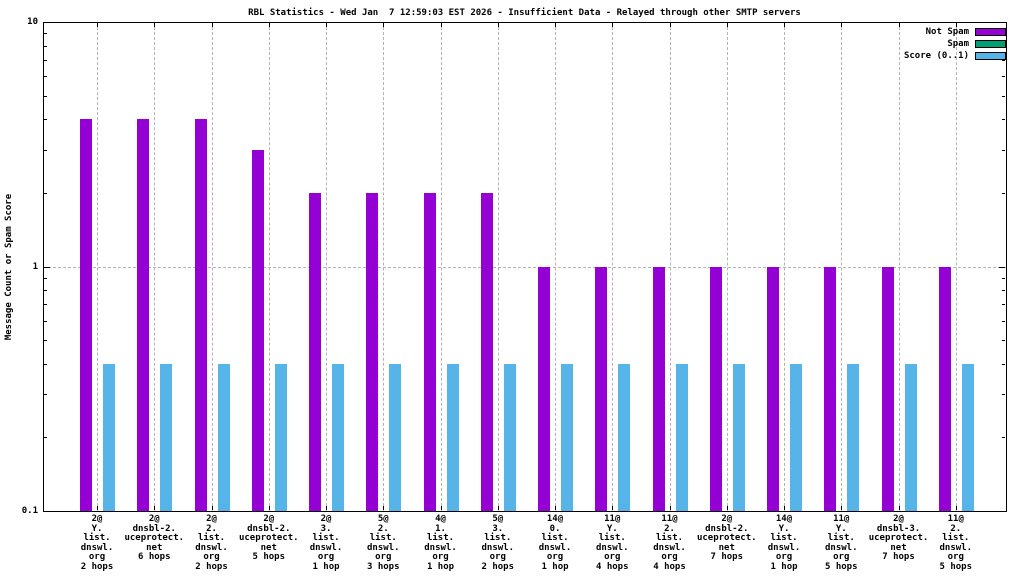  Describe the element at coordinates (976, 44) in the screenshot. I see `legend-row: Spam` at that location.